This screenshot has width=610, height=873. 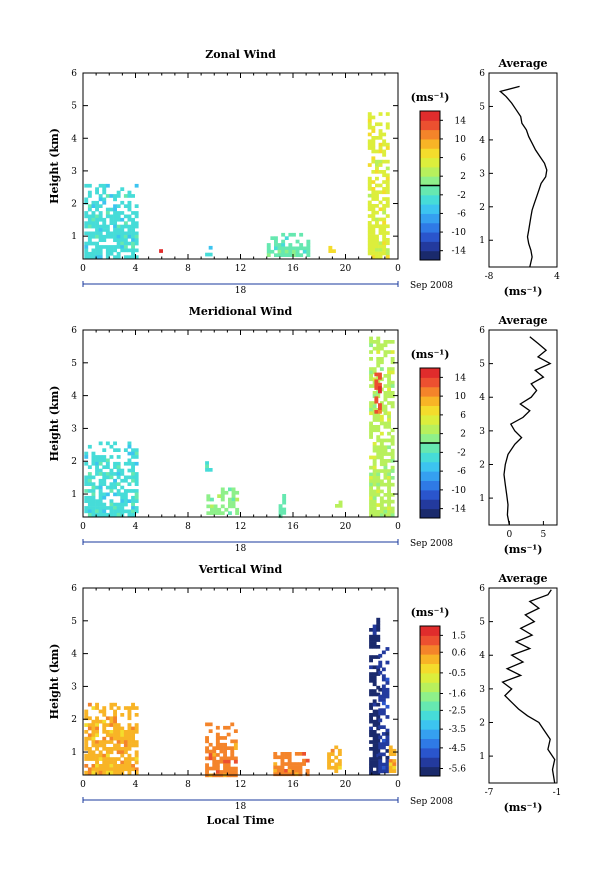 I want to click on colorbar-tick-label: 10, so click(x=461, y=397).